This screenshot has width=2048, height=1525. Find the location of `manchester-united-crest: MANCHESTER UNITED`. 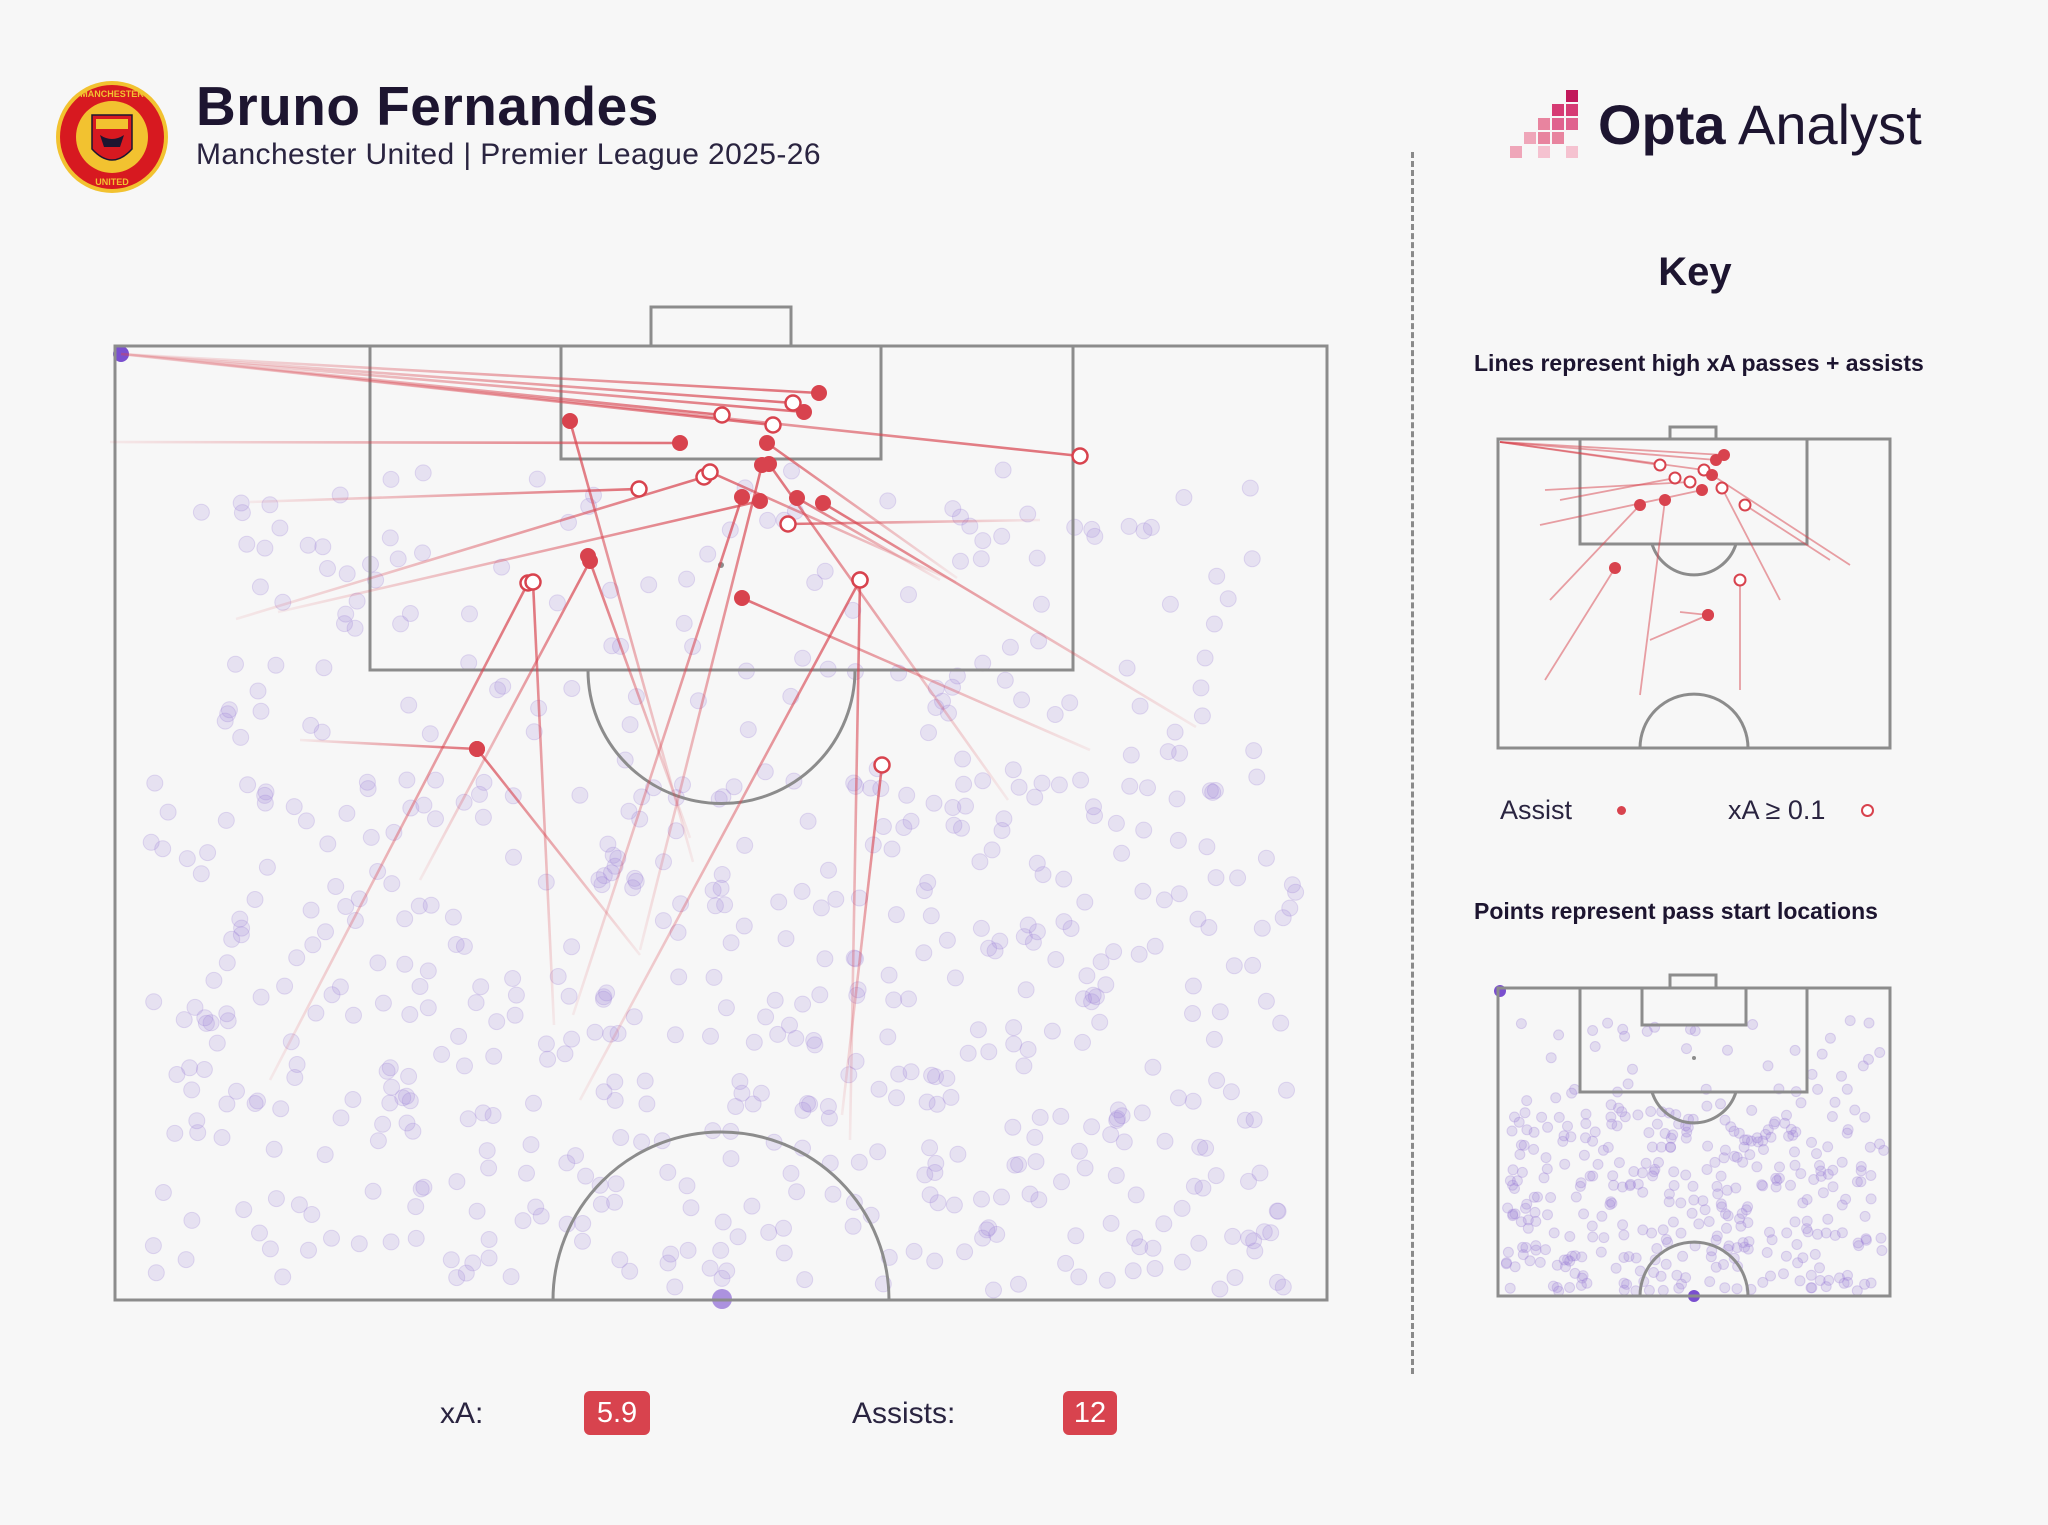

manchester-united-crest: MANCHESTER UNITED is located at coordinates (112, 137).